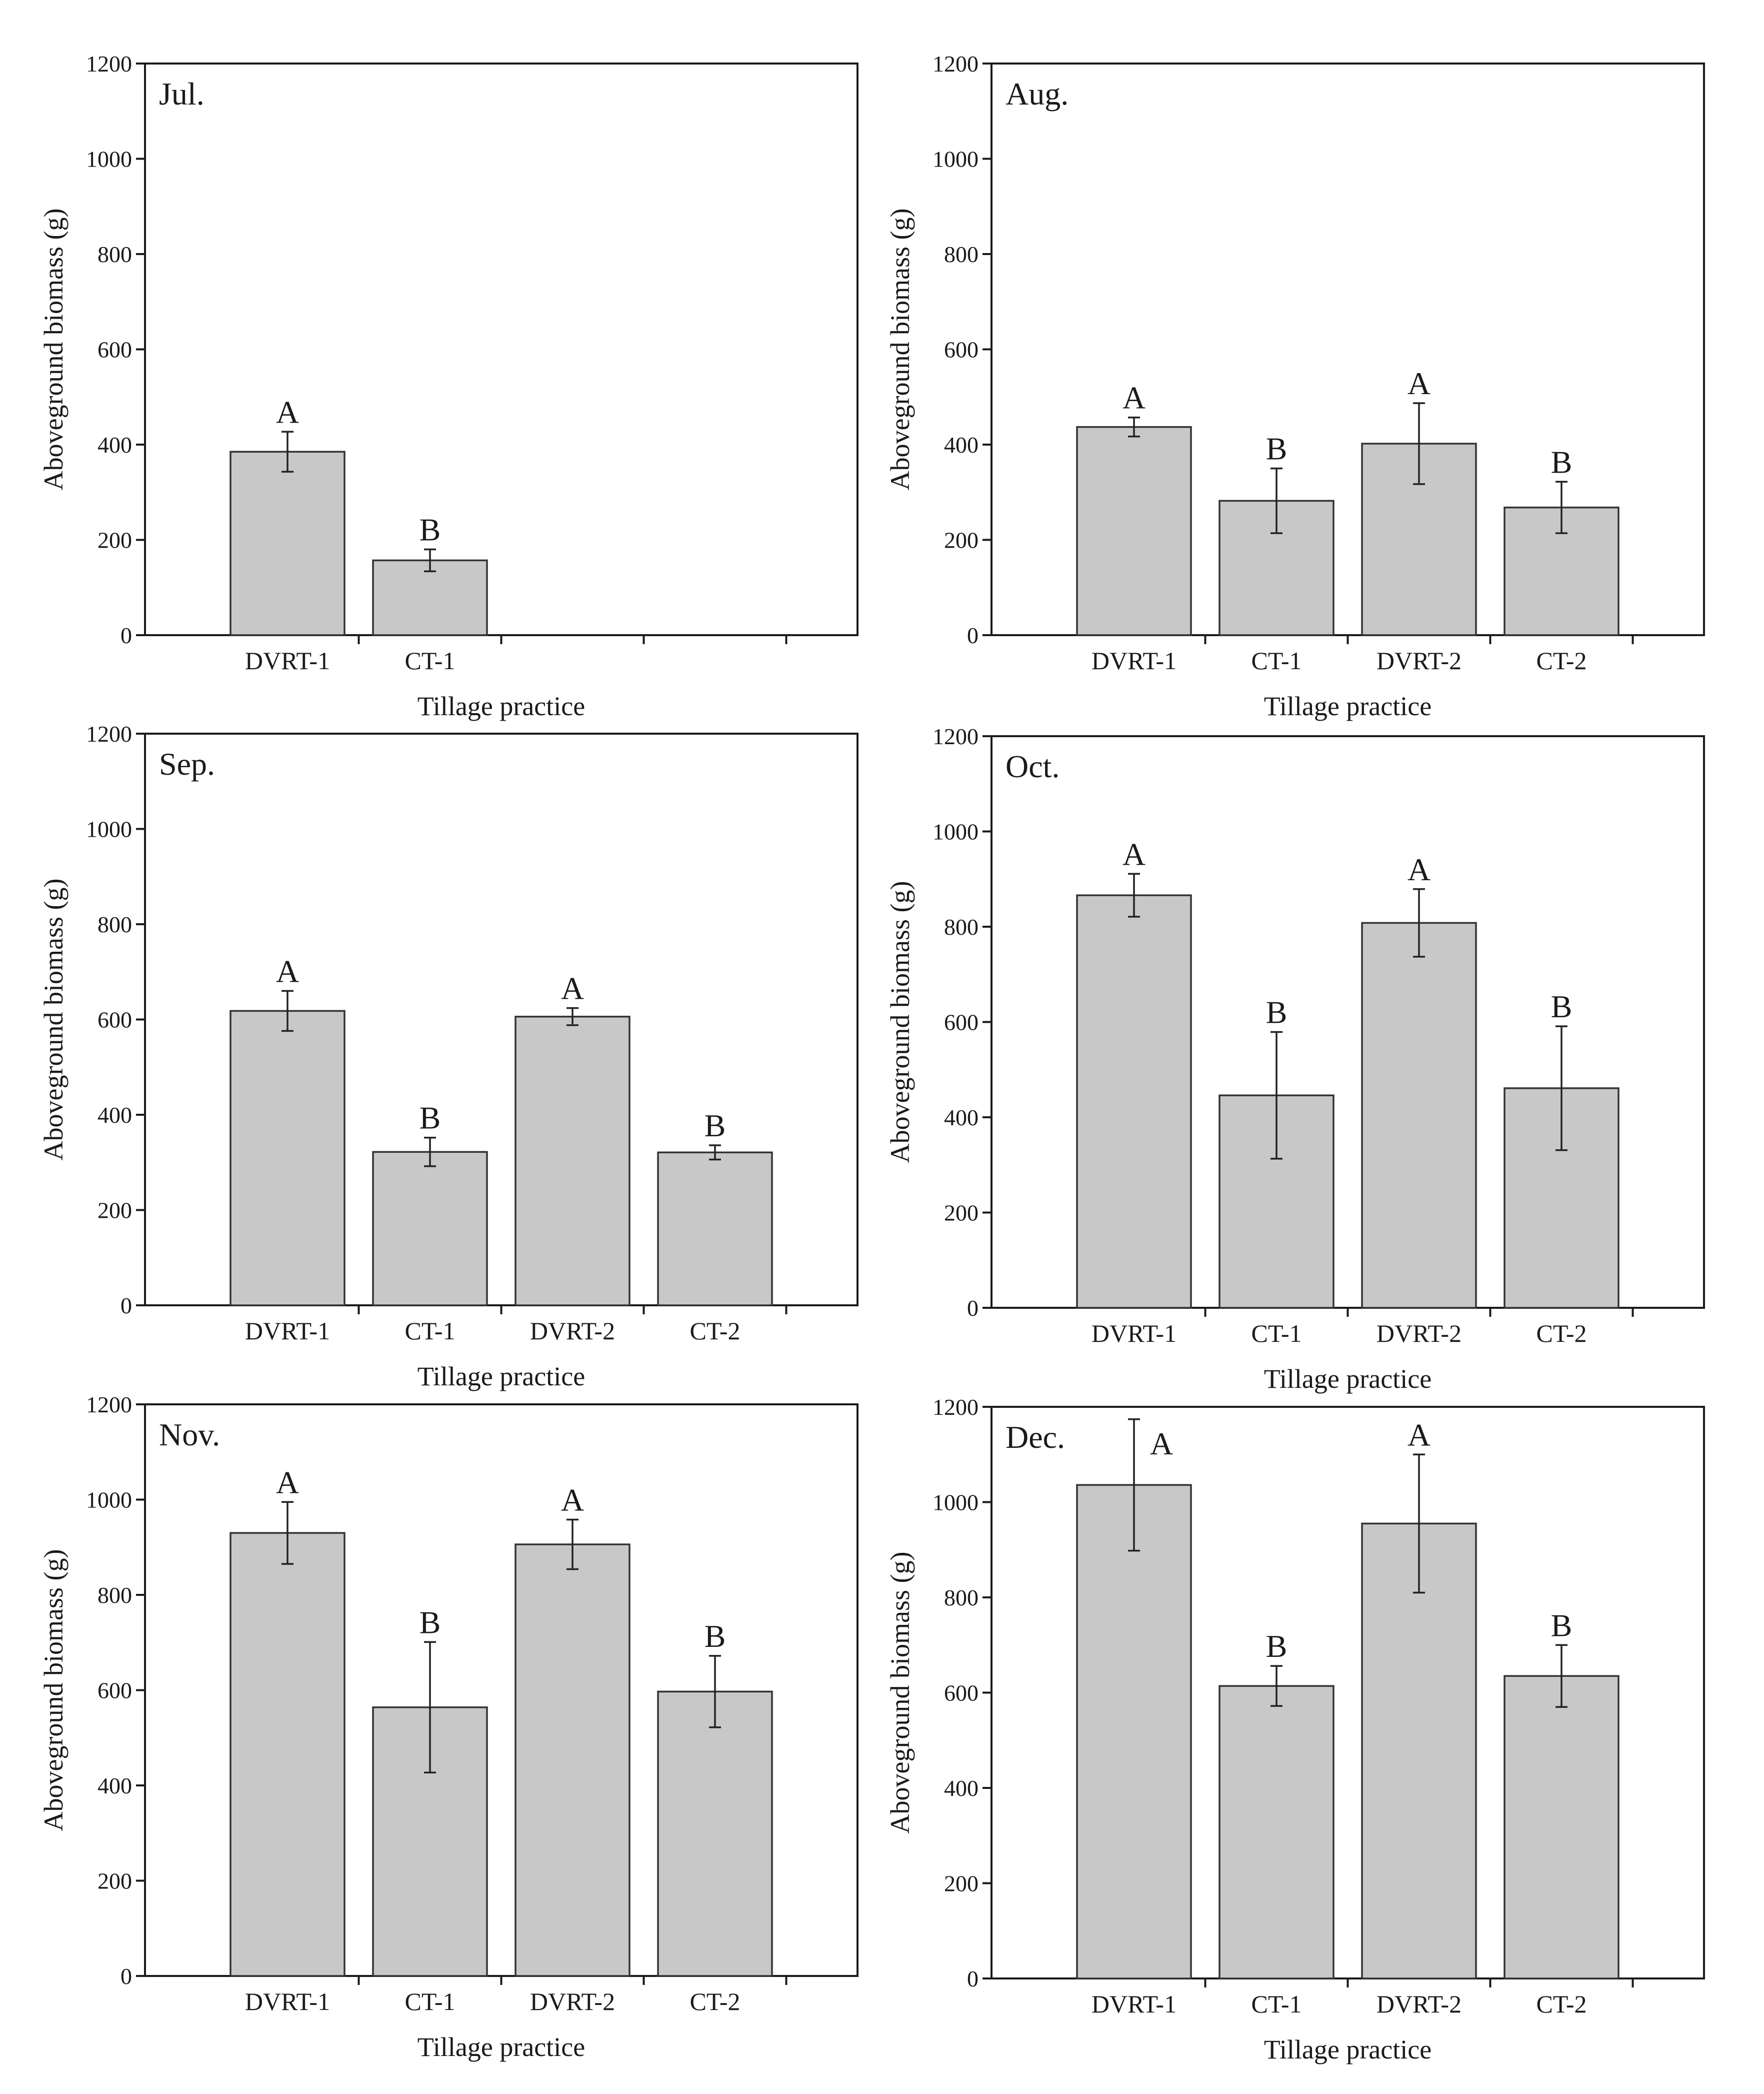 The image size is (1764, 2094). I want to click on panel-title: Sep., so click(187, 764).